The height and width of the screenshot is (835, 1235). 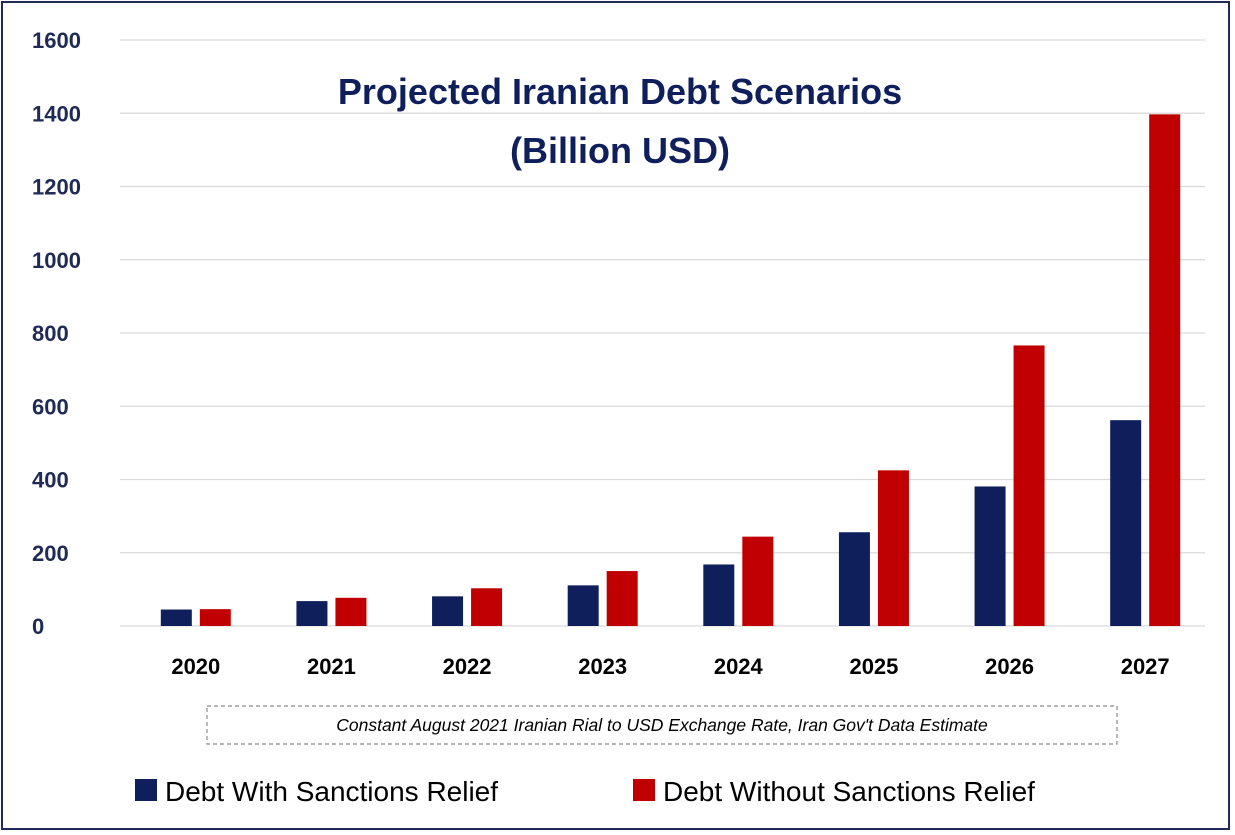 What do you see at coordinates (56, 113) in the screenshot?
I see `y-tick-label: 1400` at bounding box center [56, 113].